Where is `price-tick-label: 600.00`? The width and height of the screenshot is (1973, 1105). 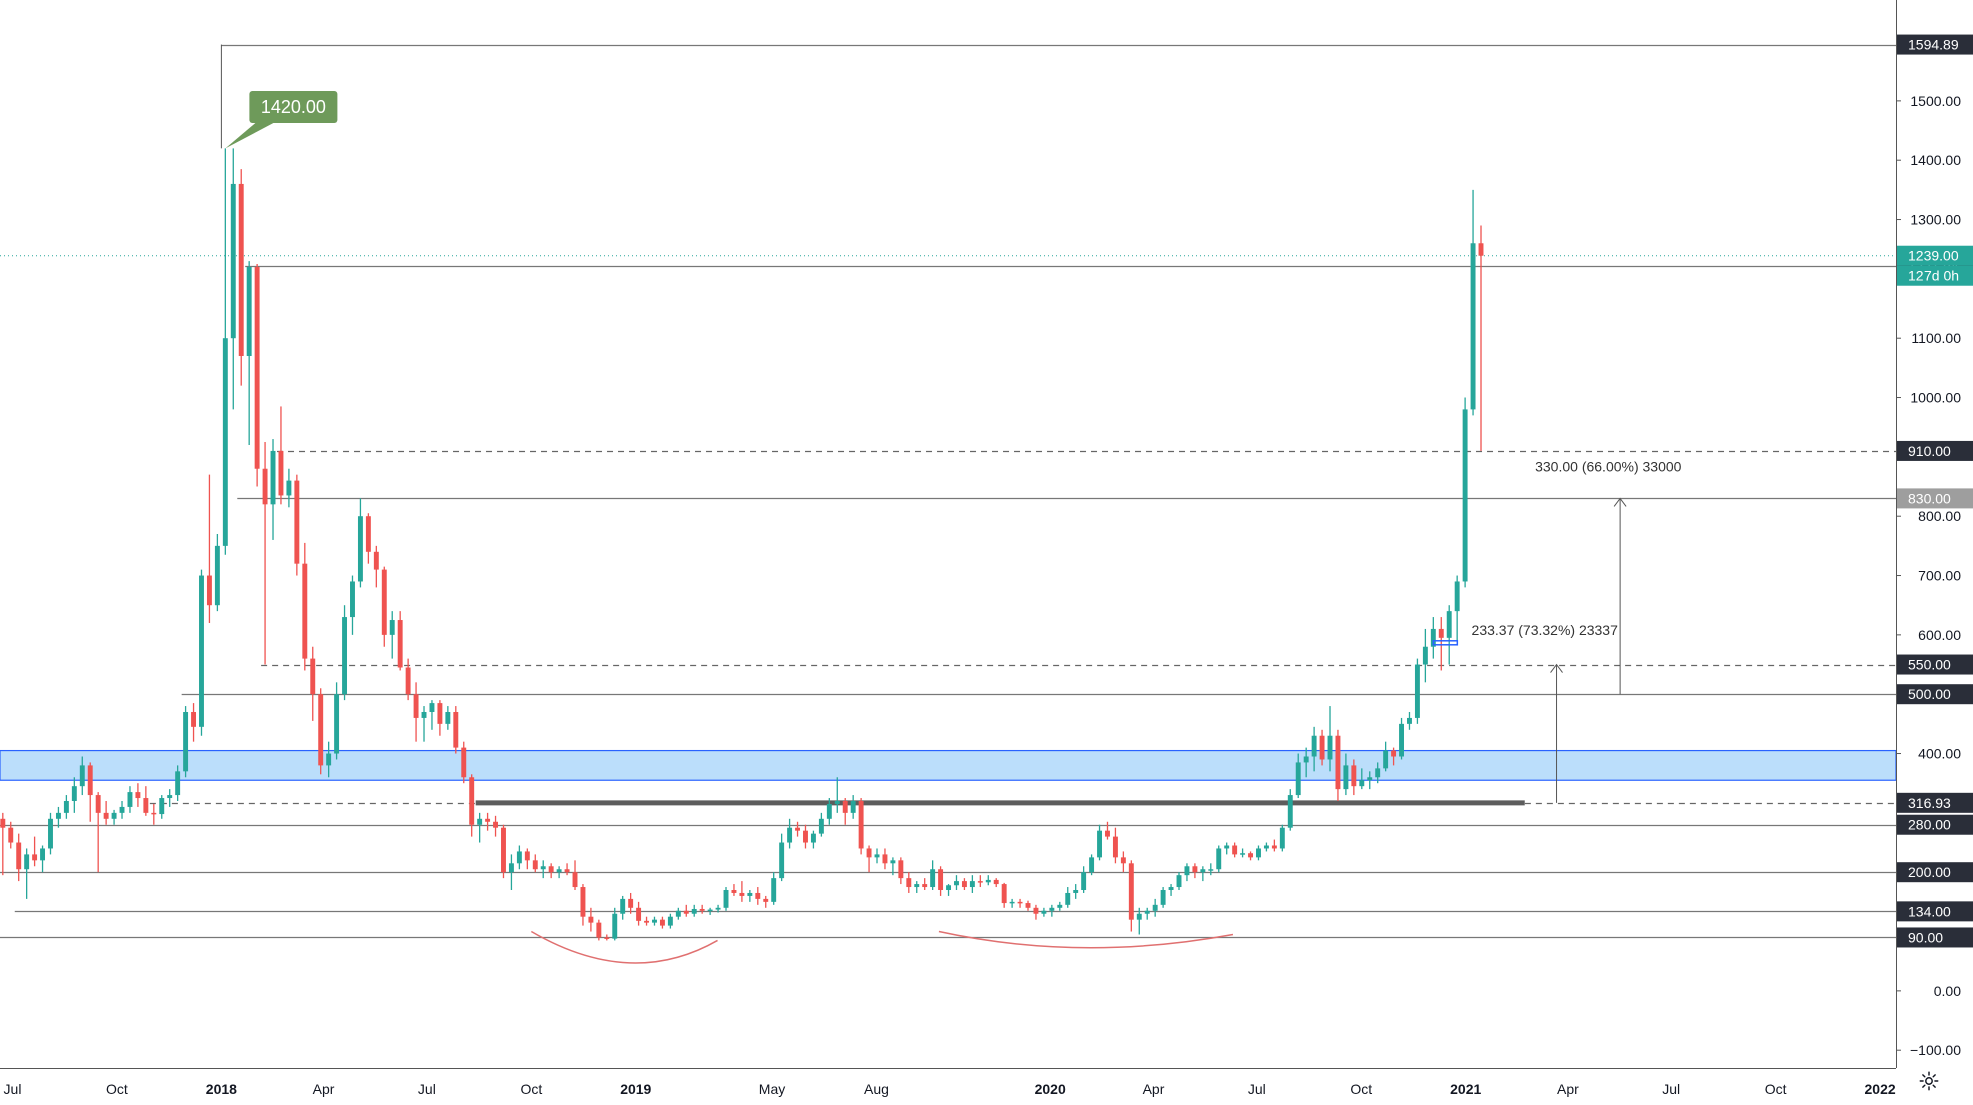
price-tick-label: 600.00 is located at coordinates (1939, 635).